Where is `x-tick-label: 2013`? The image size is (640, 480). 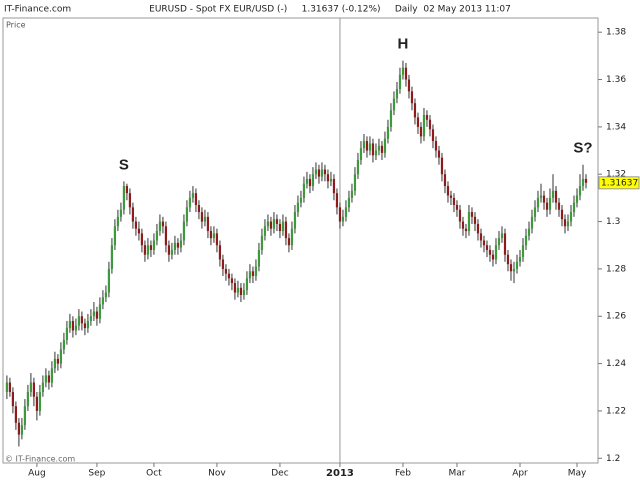
x-tick-label: 2013 is located at coordinates (340, 473).